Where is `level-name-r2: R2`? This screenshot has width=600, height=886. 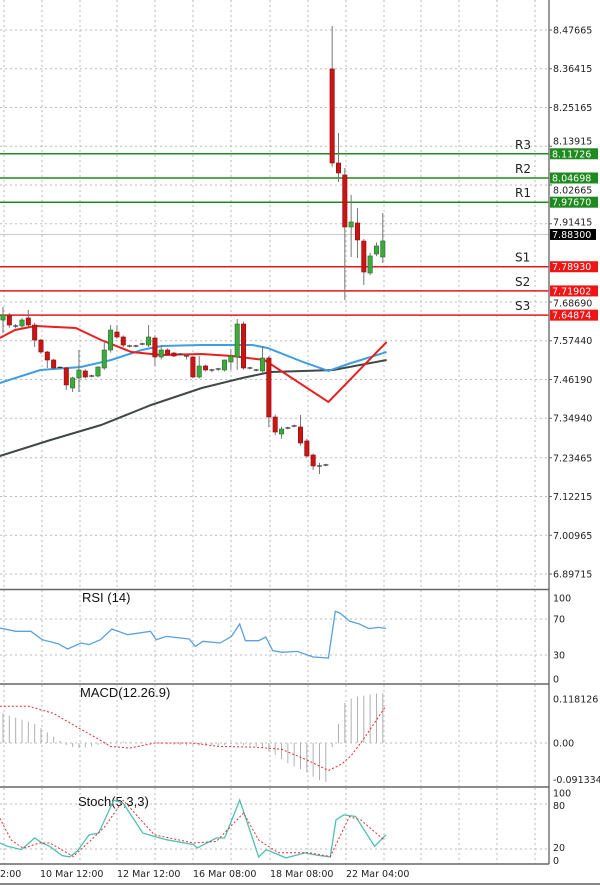 level-name-r2: R2 is located at coordinates (523, 169).